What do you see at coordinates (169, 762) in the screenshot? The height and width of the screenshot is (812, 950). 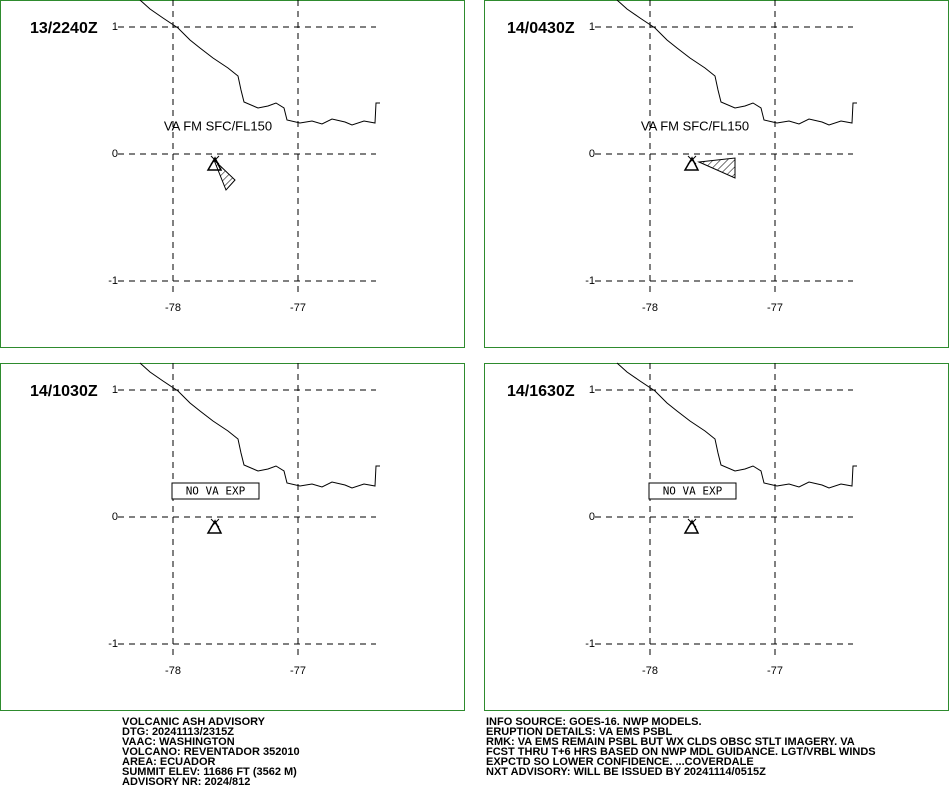 I see `advisory-line: AREA: ECUADOR` at bounding box center [169, 762].